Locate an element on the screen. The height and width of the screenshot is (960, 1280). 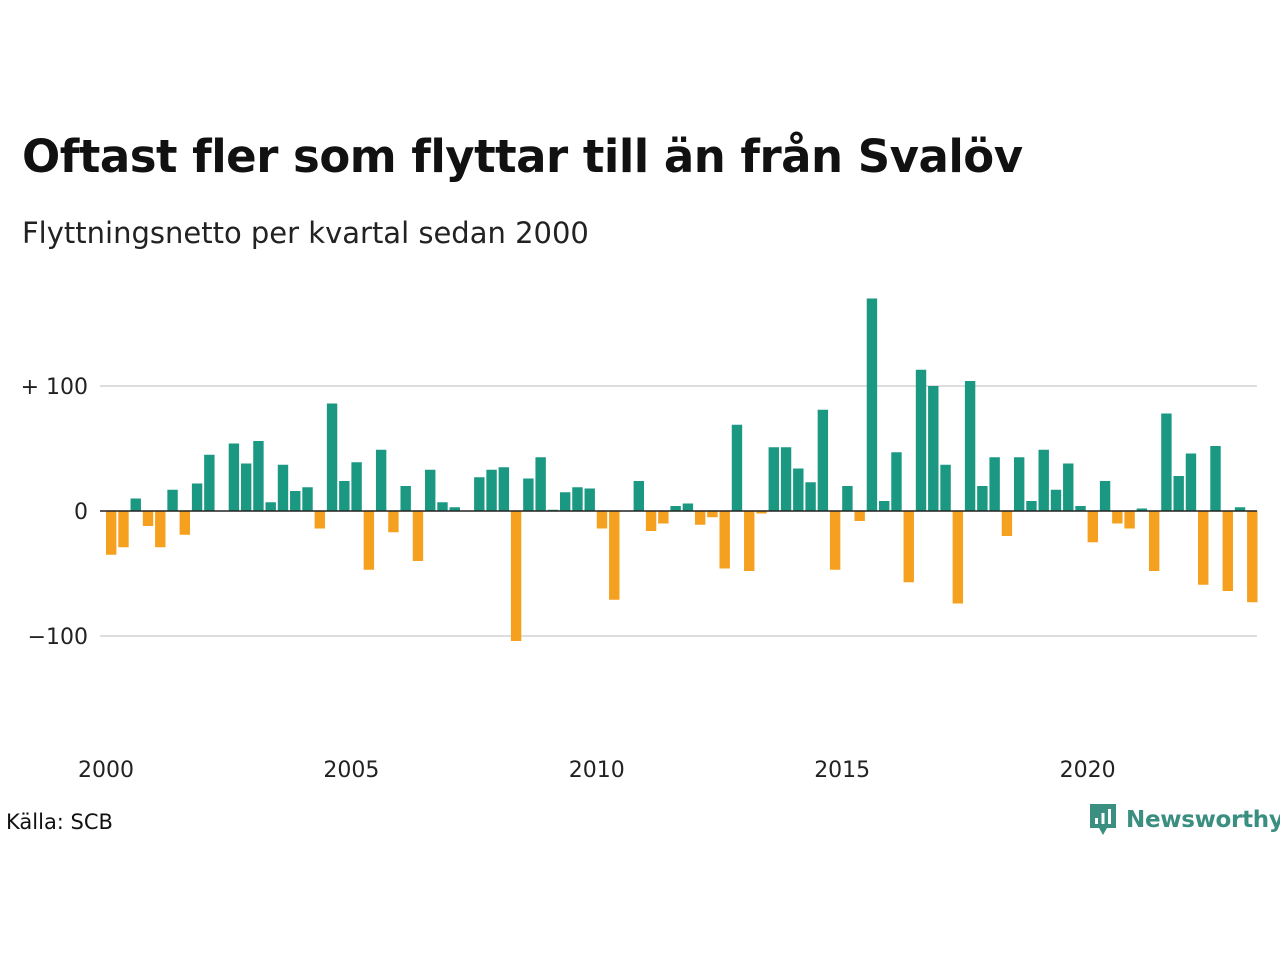
x-tick-label: 2000 is located at coordinates (106, 770).